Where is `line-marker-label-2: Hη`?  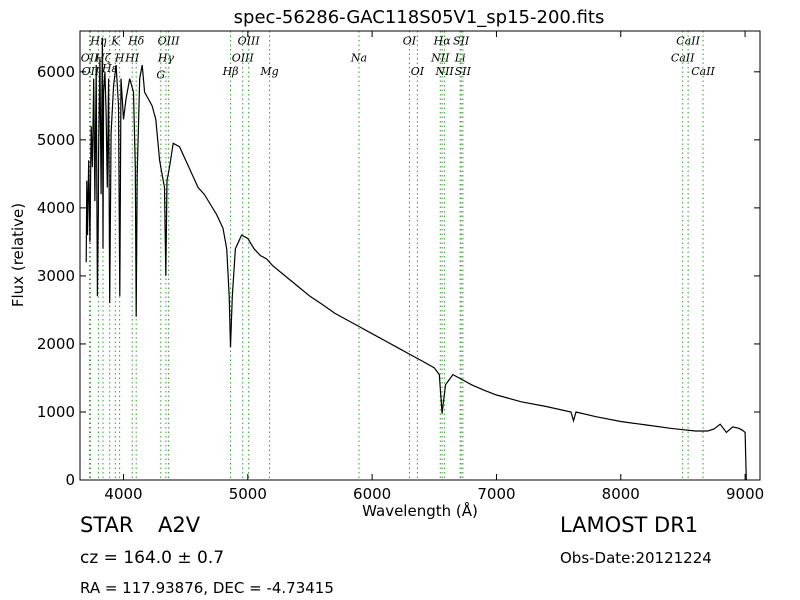 line-marker-label-2: Hη is located at coordinates (98, 41).